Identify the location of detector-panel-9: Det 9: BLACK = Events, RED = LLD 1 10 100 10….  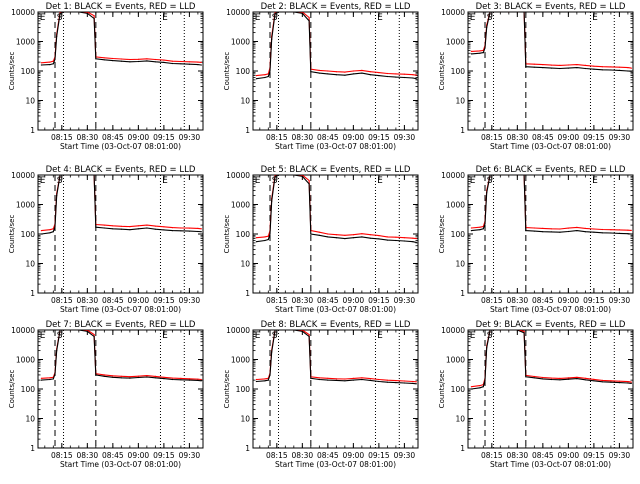
(536, 394).